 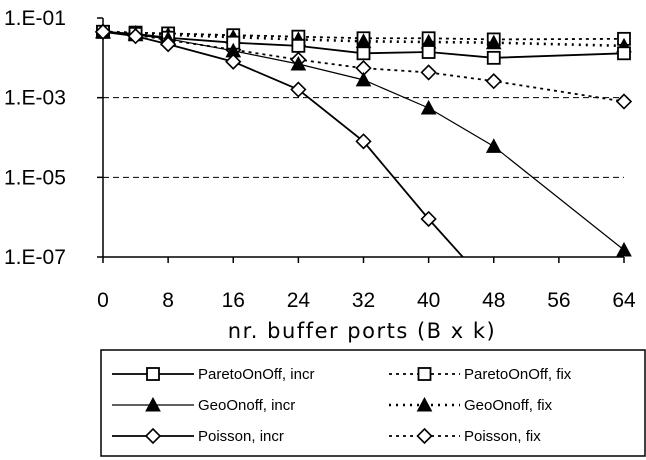 What do you see at coordinates (233, 300) in the screenshot?
I see `x-tick-label: 16` at bounding box center [233, 300].